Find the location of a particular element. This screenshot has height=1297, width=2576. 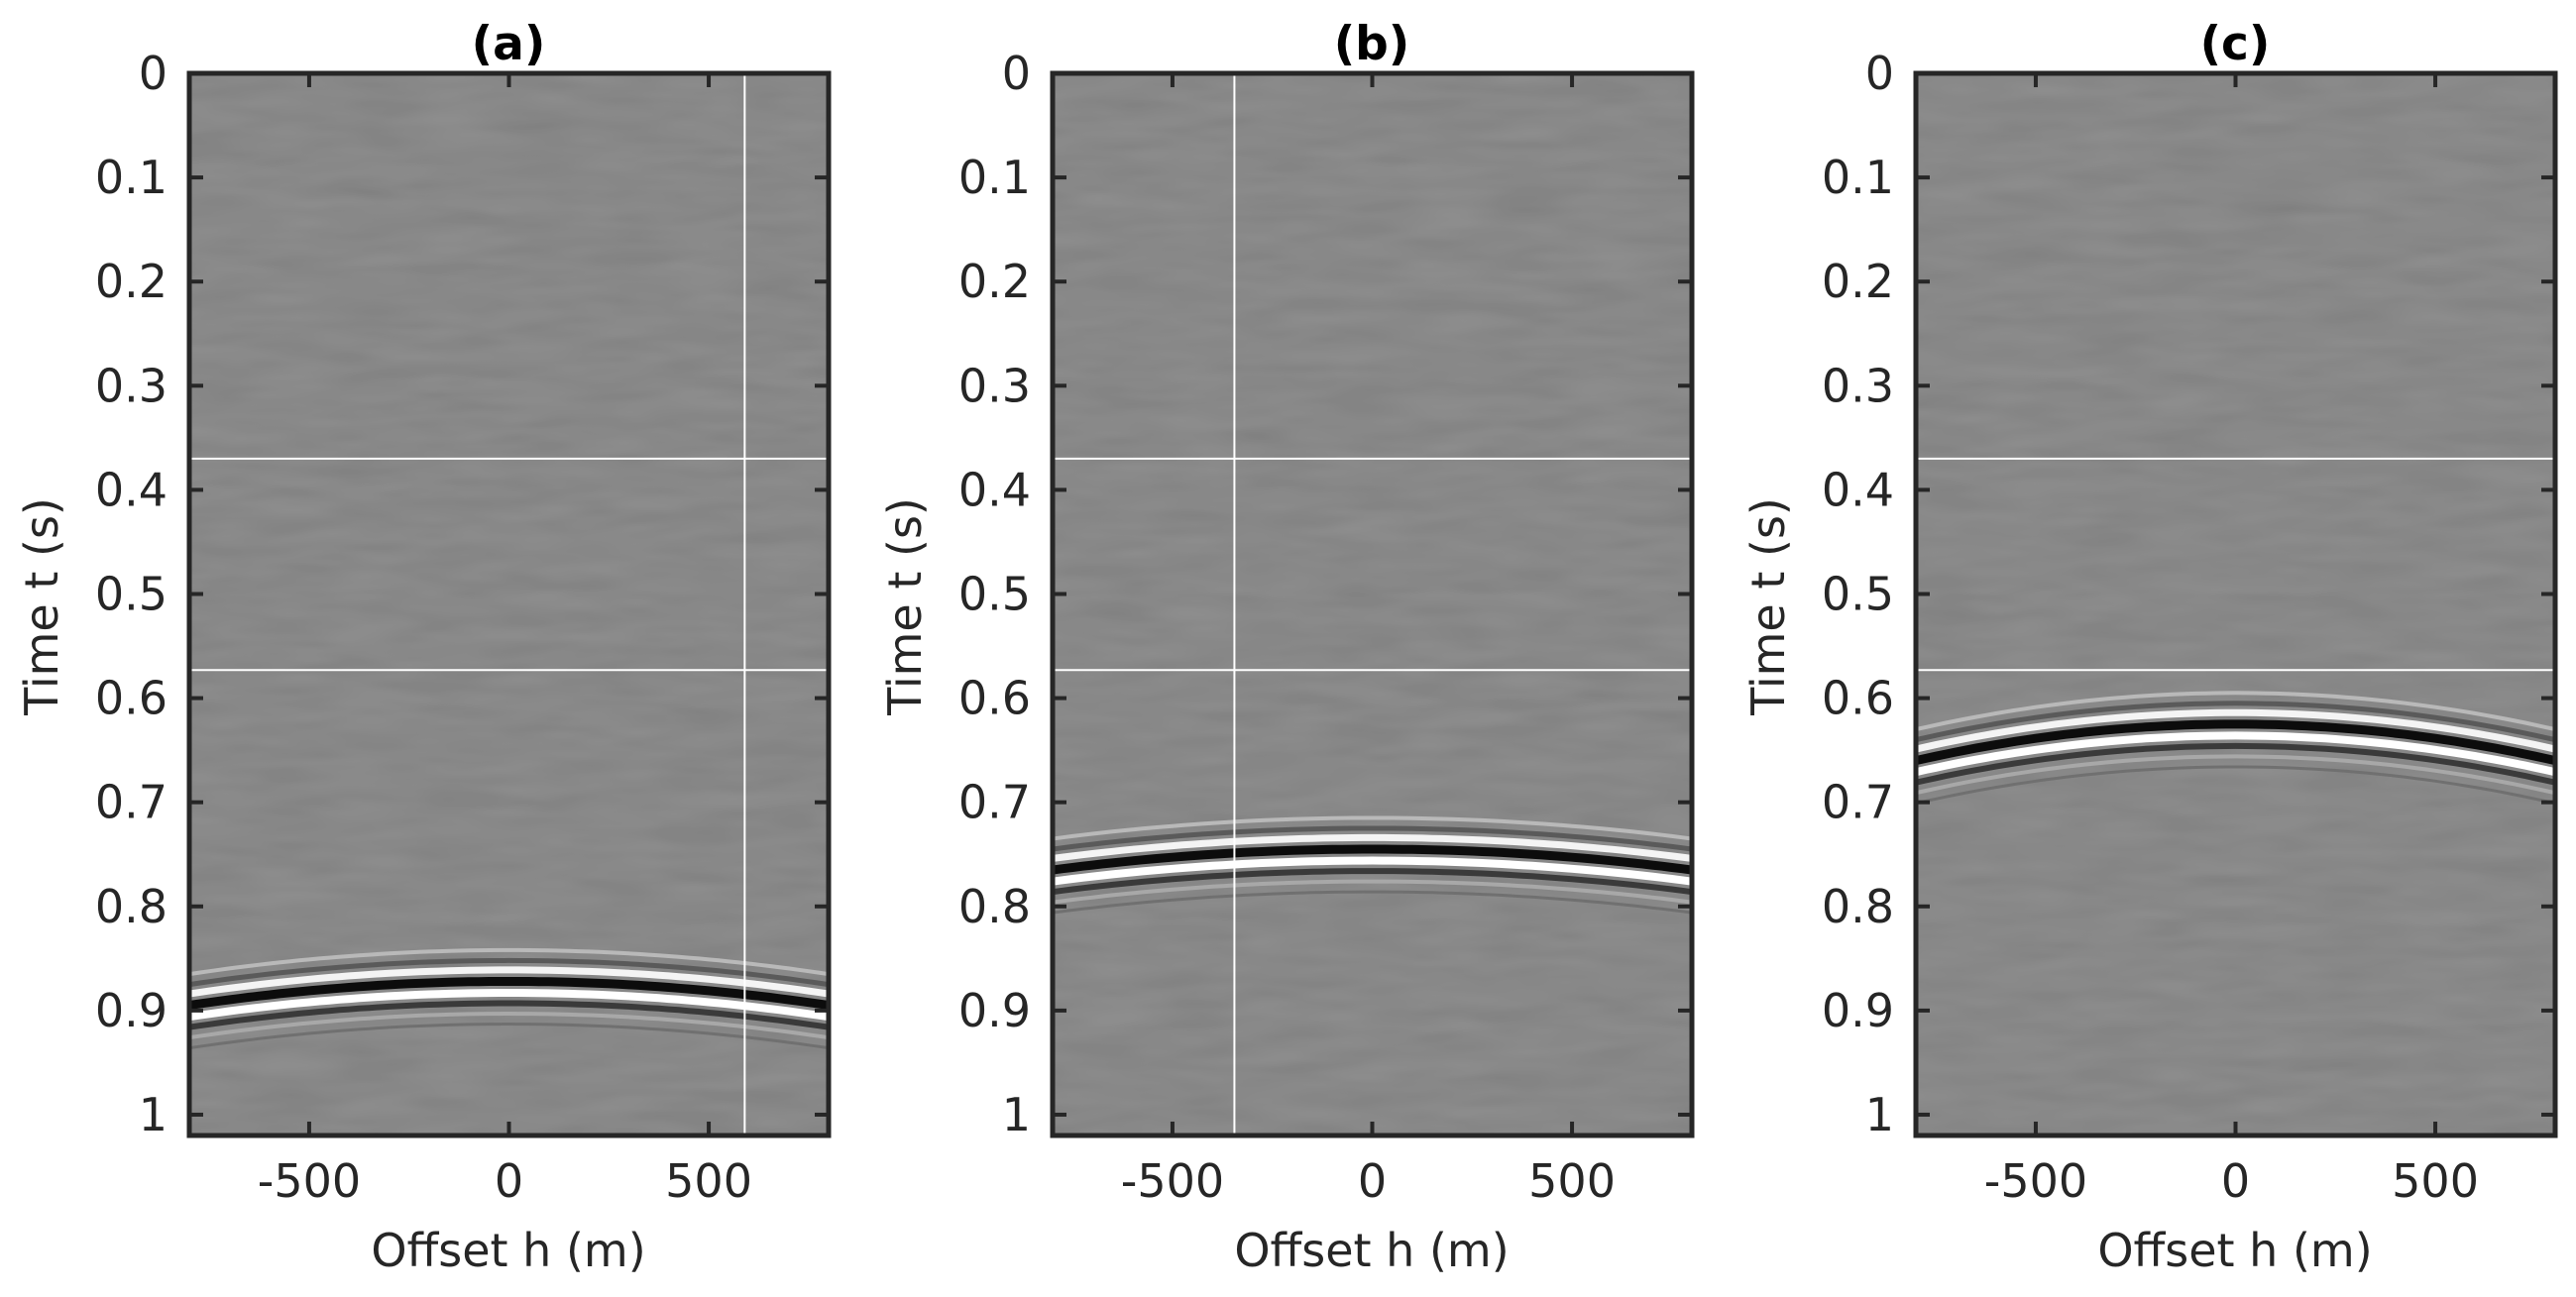

panel-title: (b) is located at coordinates (1372, 44).